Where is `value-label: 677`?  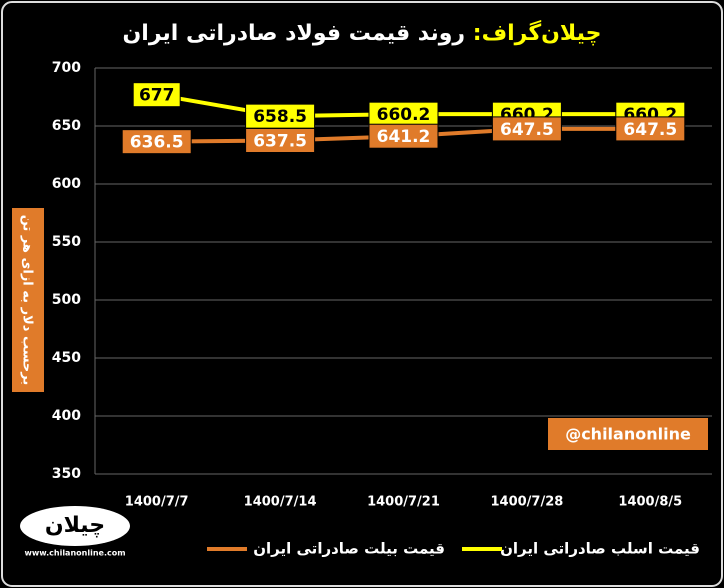
value-label: 677 is located at coordinates (157, 96).